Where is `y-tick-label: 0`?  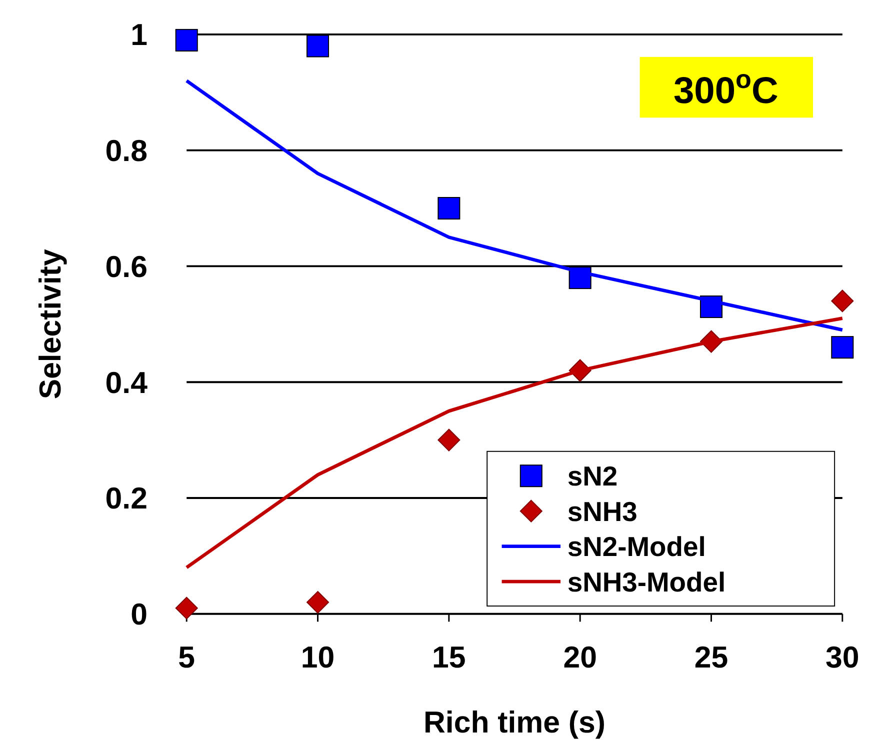
y-tick-label: 0 is located at coordinates (139, 615).